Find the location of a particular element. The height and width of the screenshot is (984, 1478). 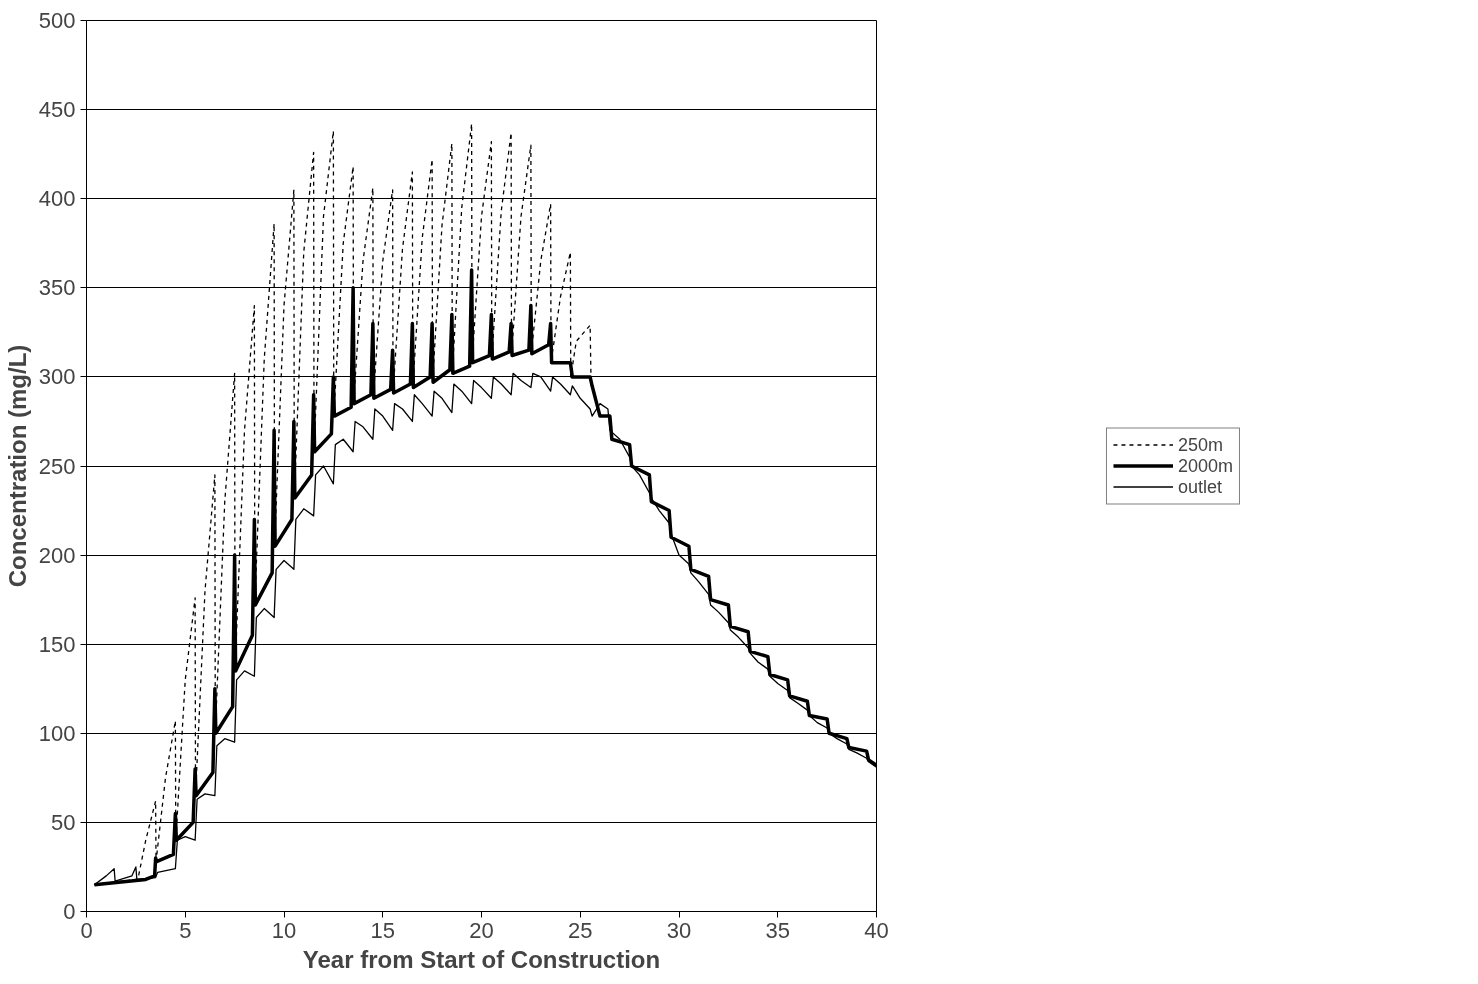

x-tick-label: 5 is located at coordinates (185, 930).